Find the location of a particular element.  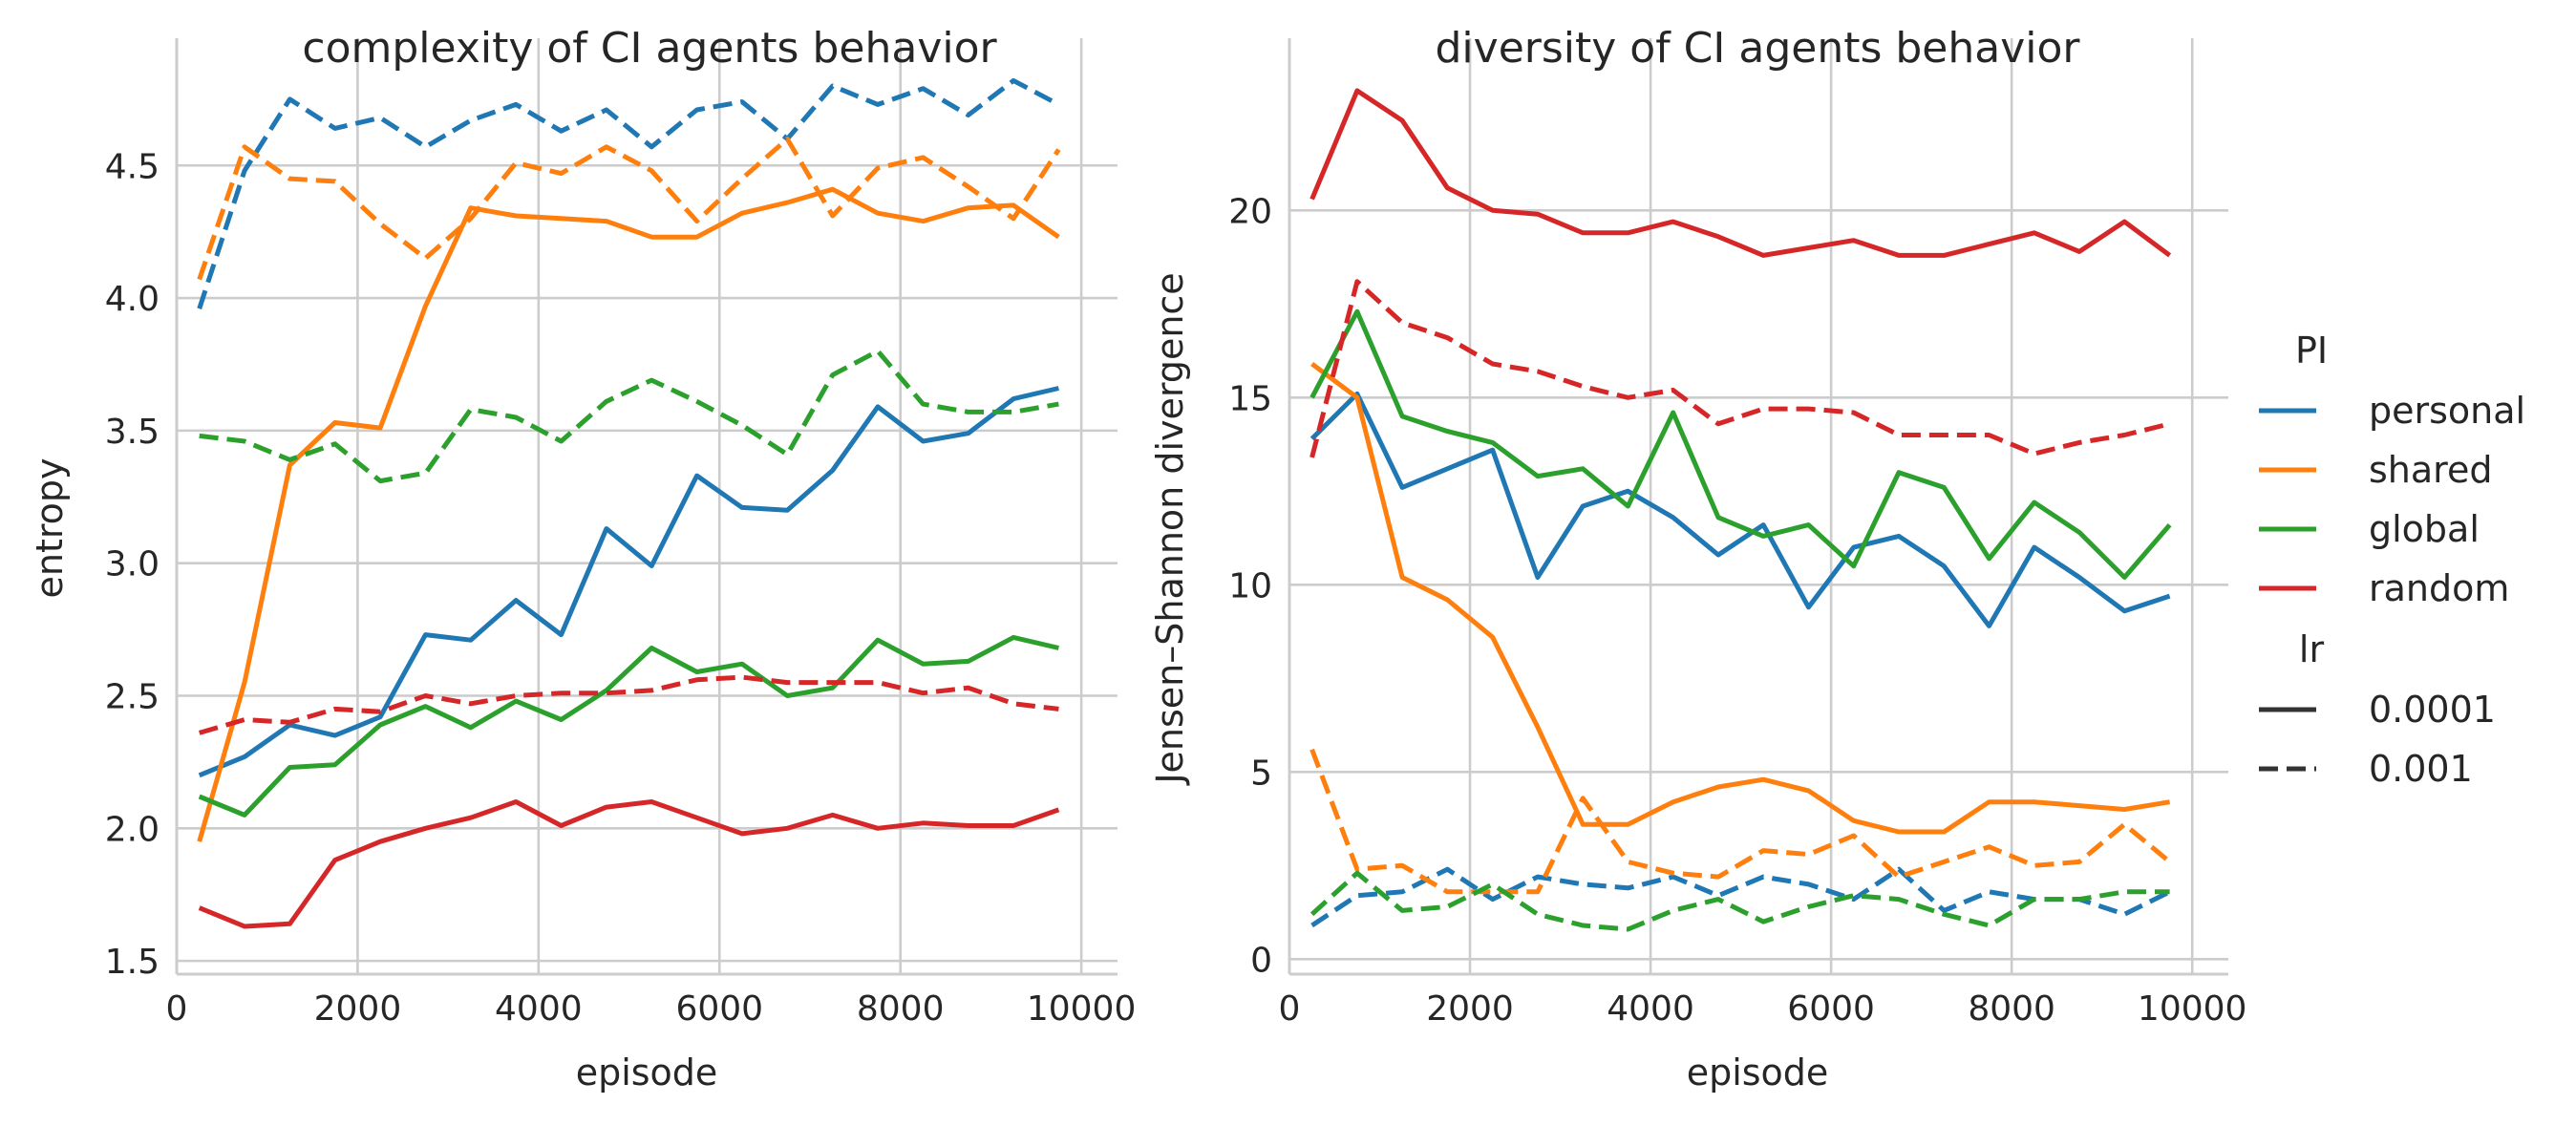

y-tick-label: 15 is located at coordinates (1250, 398).